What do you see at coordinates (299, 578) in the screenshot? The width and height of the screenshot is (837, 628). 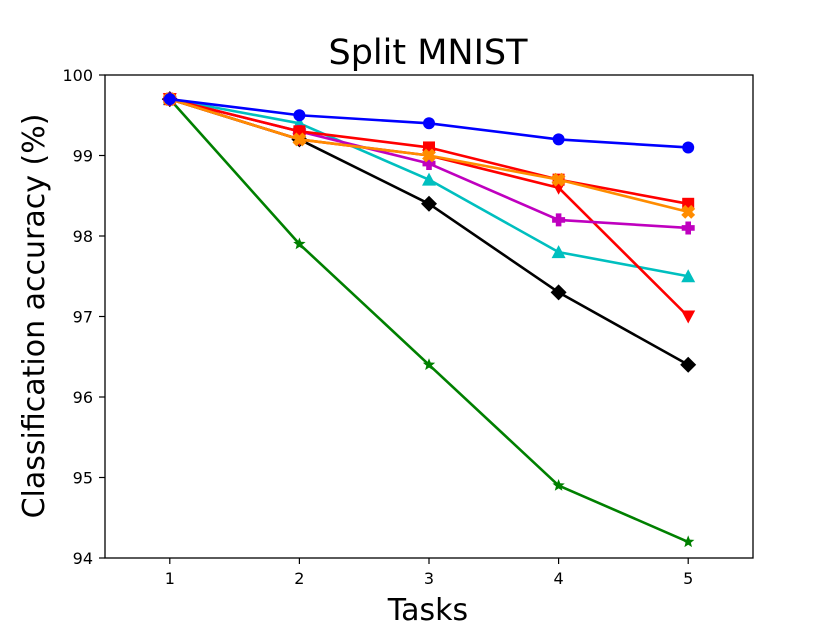 I see `x-tick-label: 2` at bounding box center [299, 578].